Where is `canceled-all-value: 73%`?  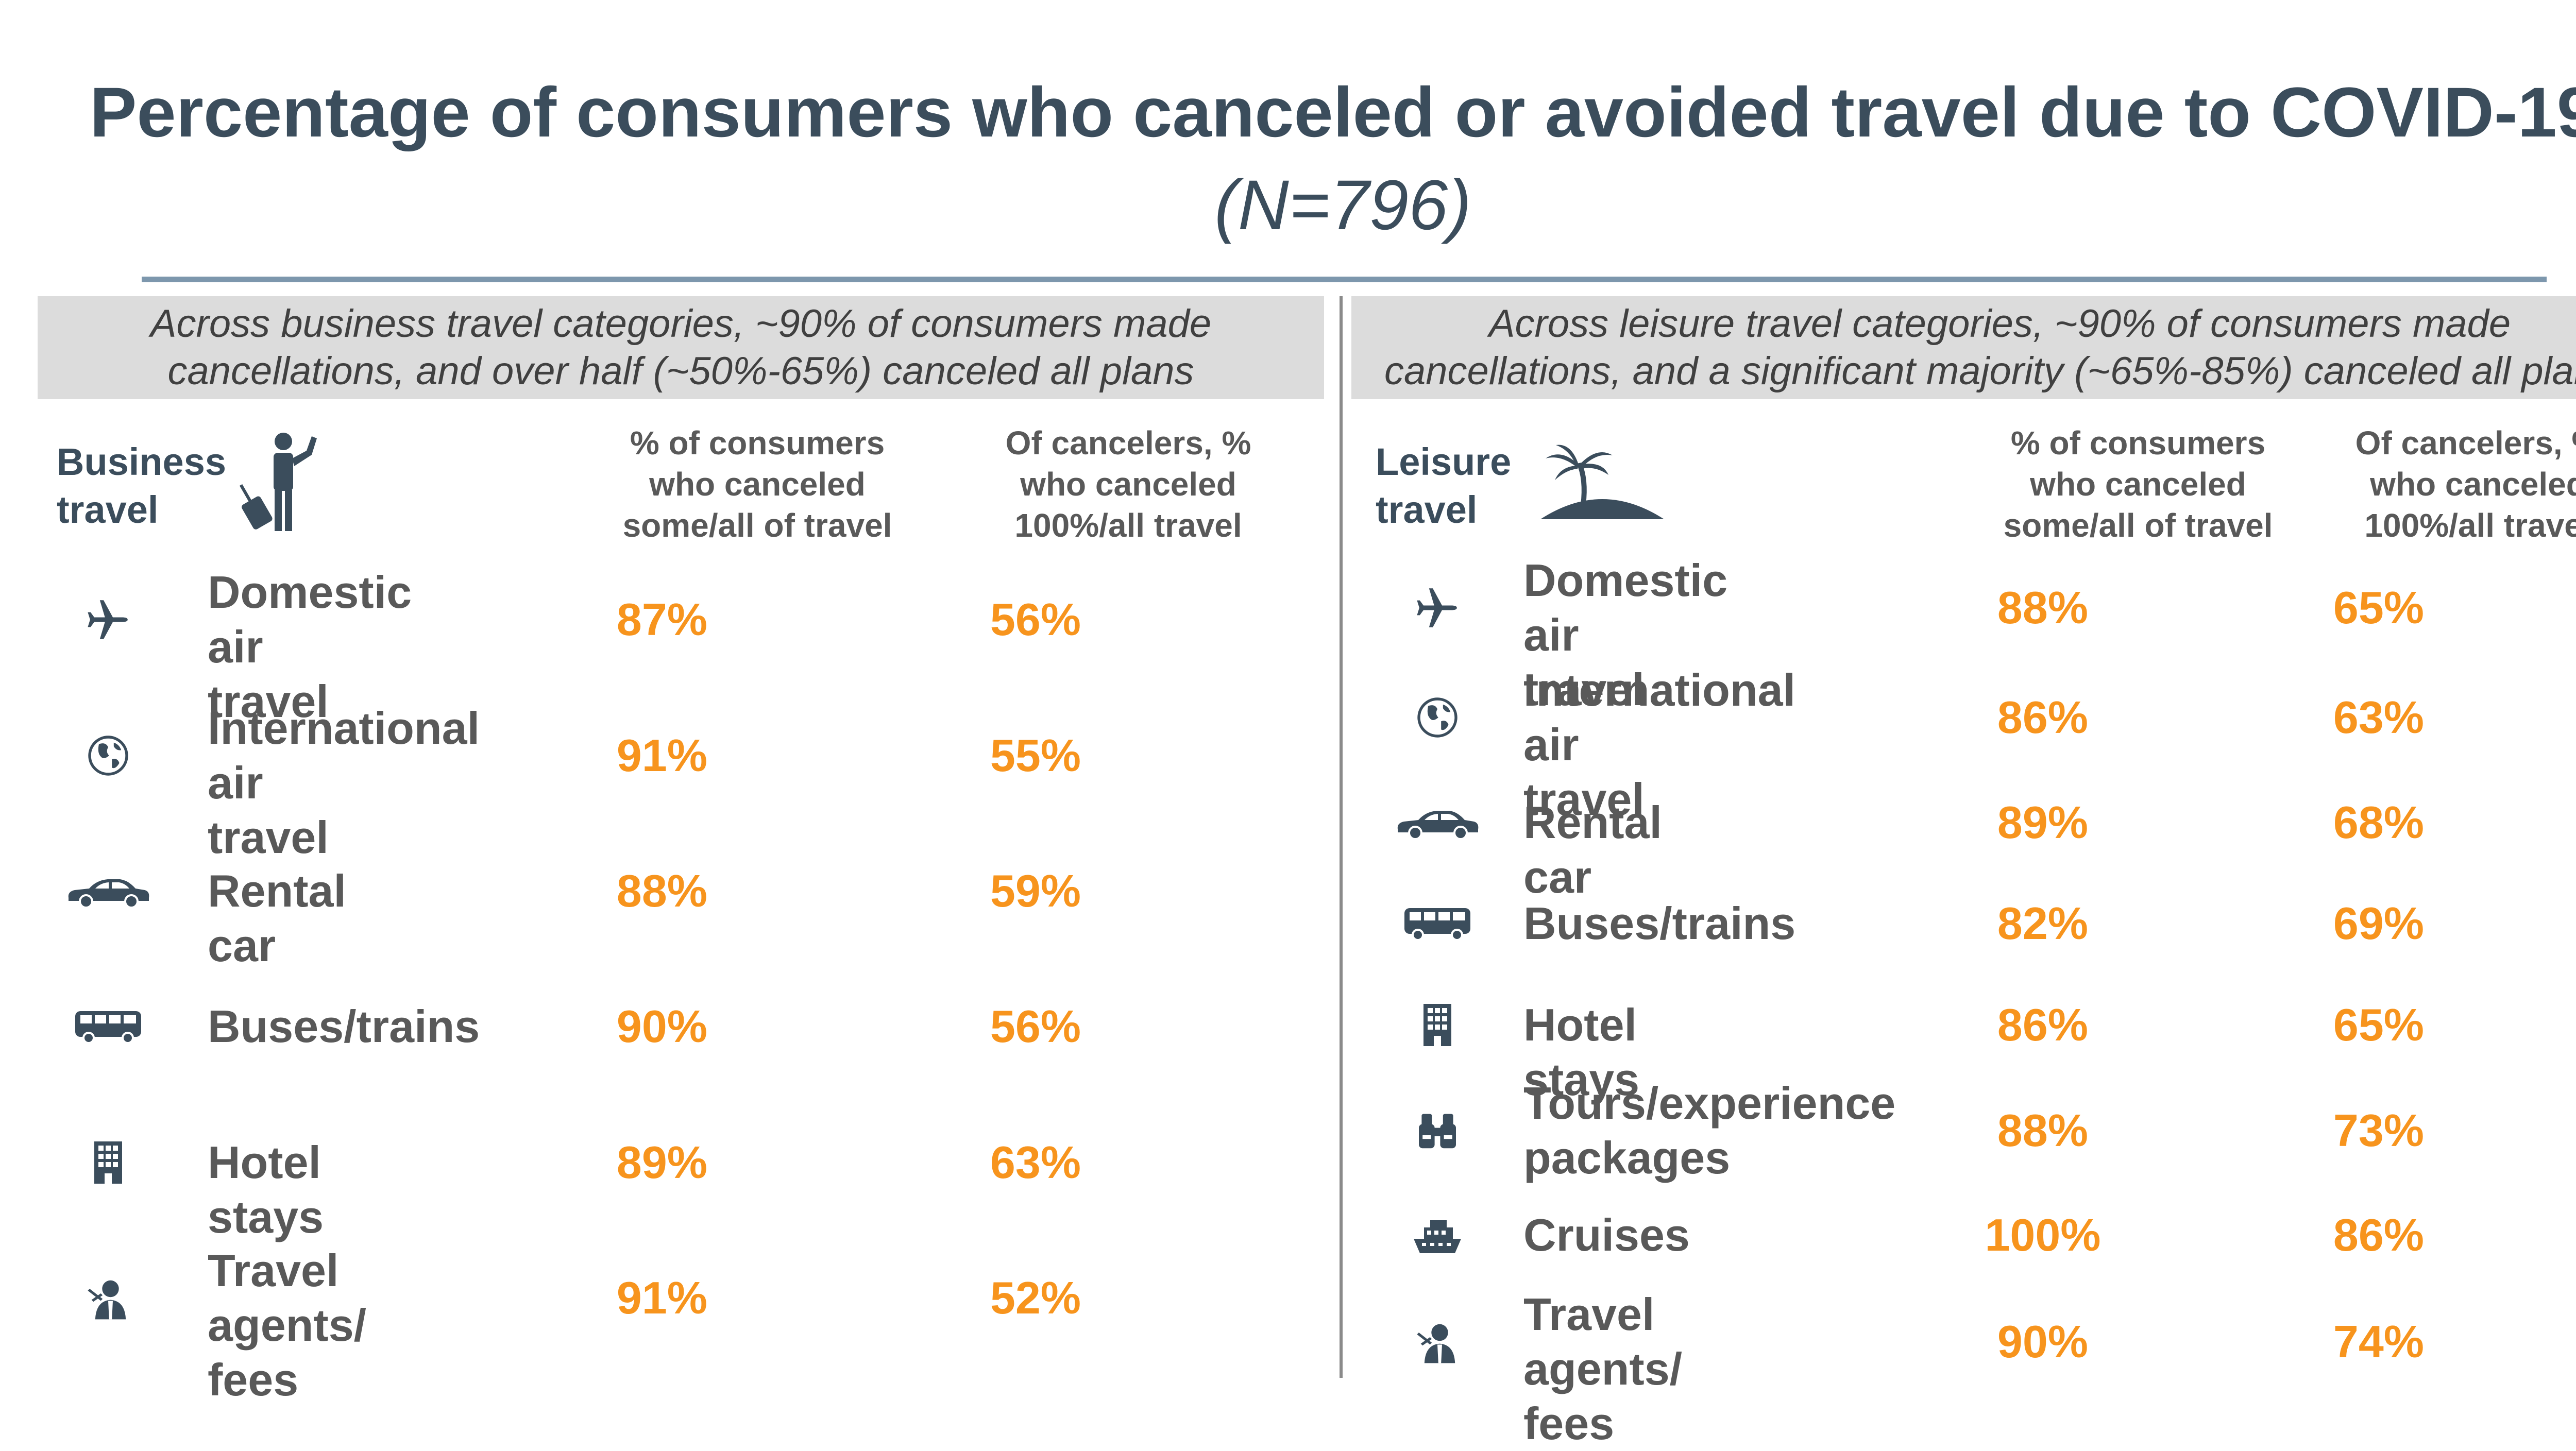
canceled-all-value: 73% is located at coordinates (2379, 1130).